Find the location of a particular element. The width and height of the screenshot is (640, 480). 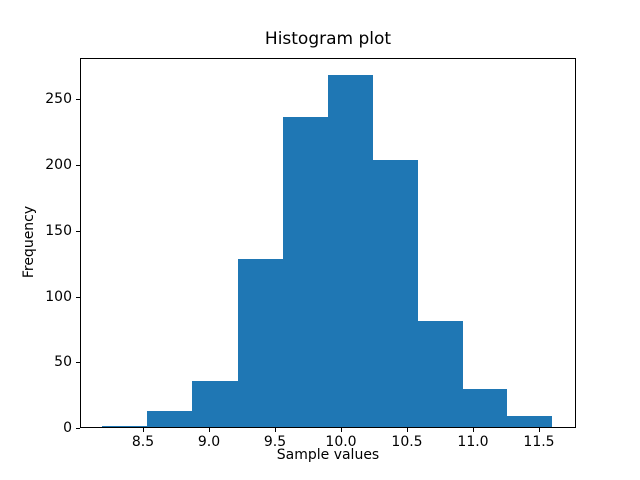

y-tick-label: 100 is located at coordinates (58, 297).